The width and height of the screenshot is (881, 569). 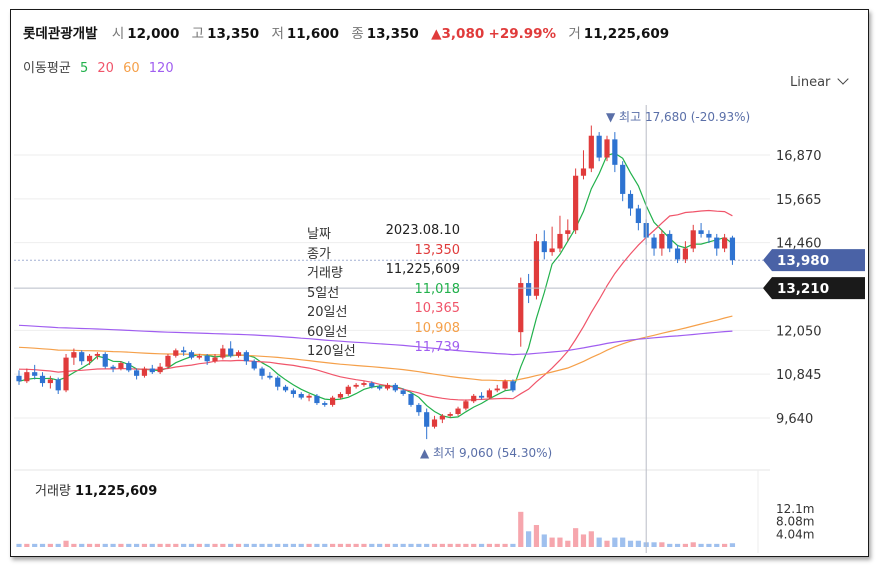 What do you see at coordinates (803, 289) in the screenshot?
I see `cursor-price-label: 13,210` at bounding box center [803, 289].